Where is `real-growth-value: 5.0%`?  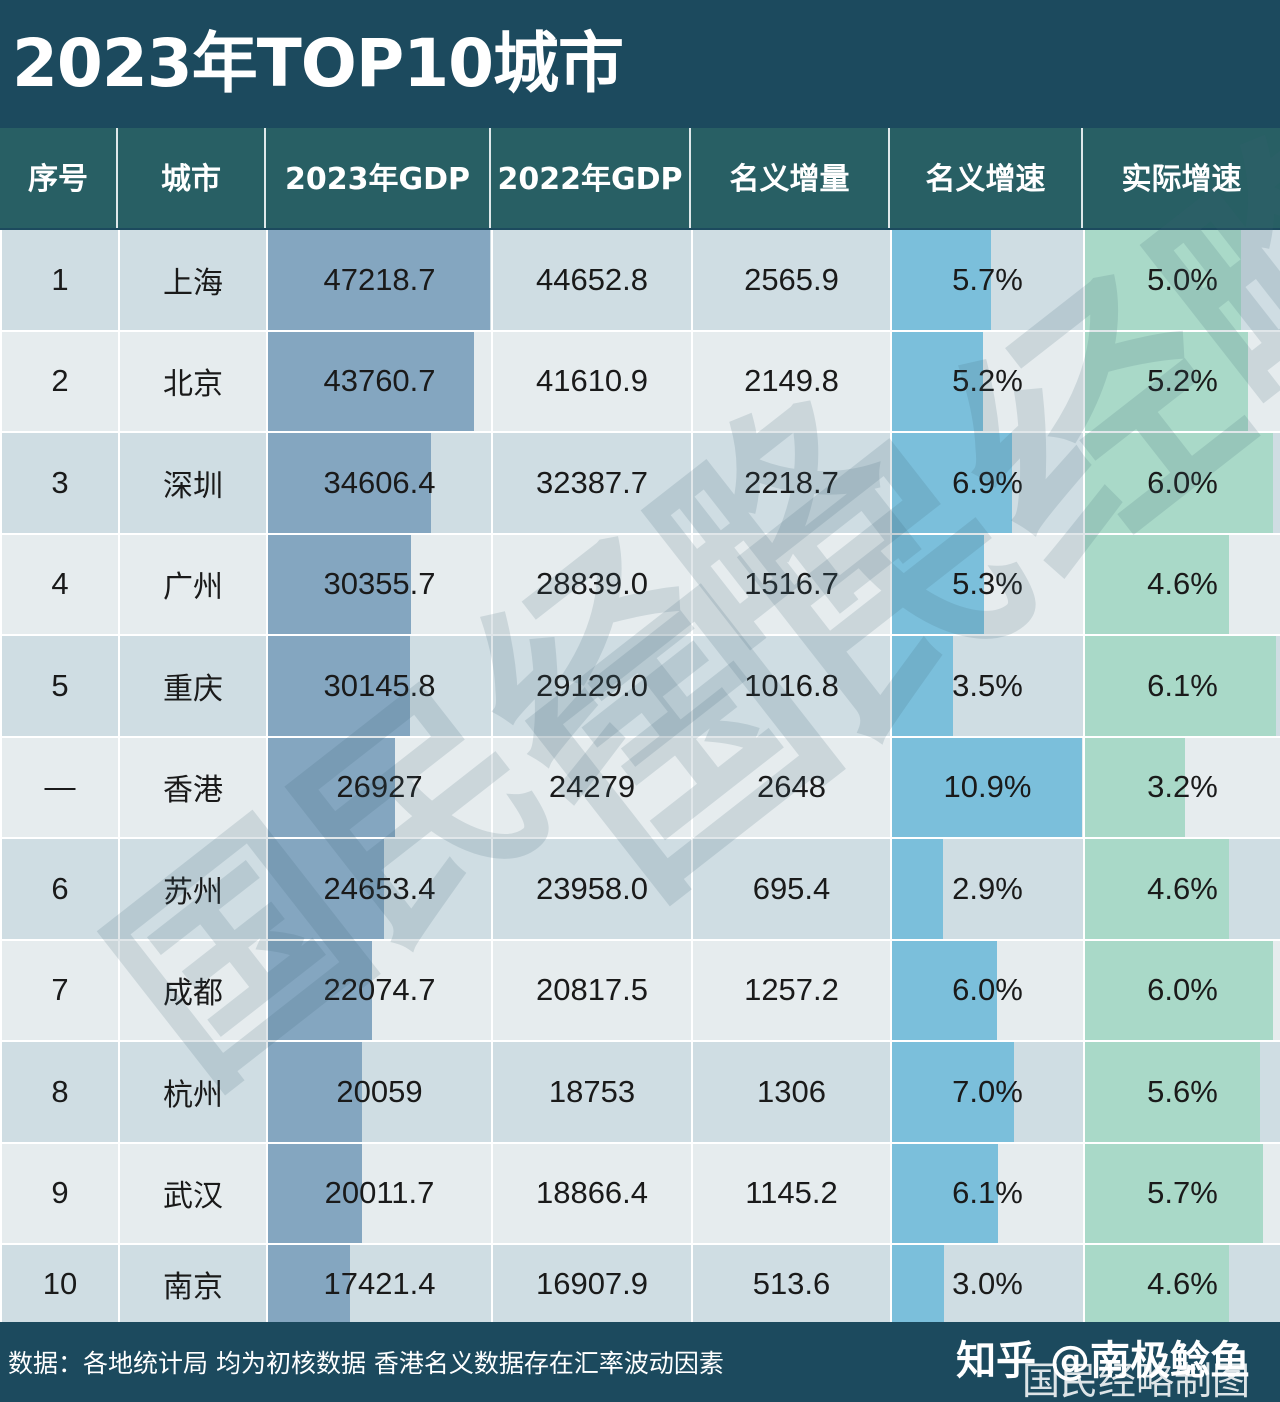
real-growth-value: 5.0% is located at coordinates (1182, 279).